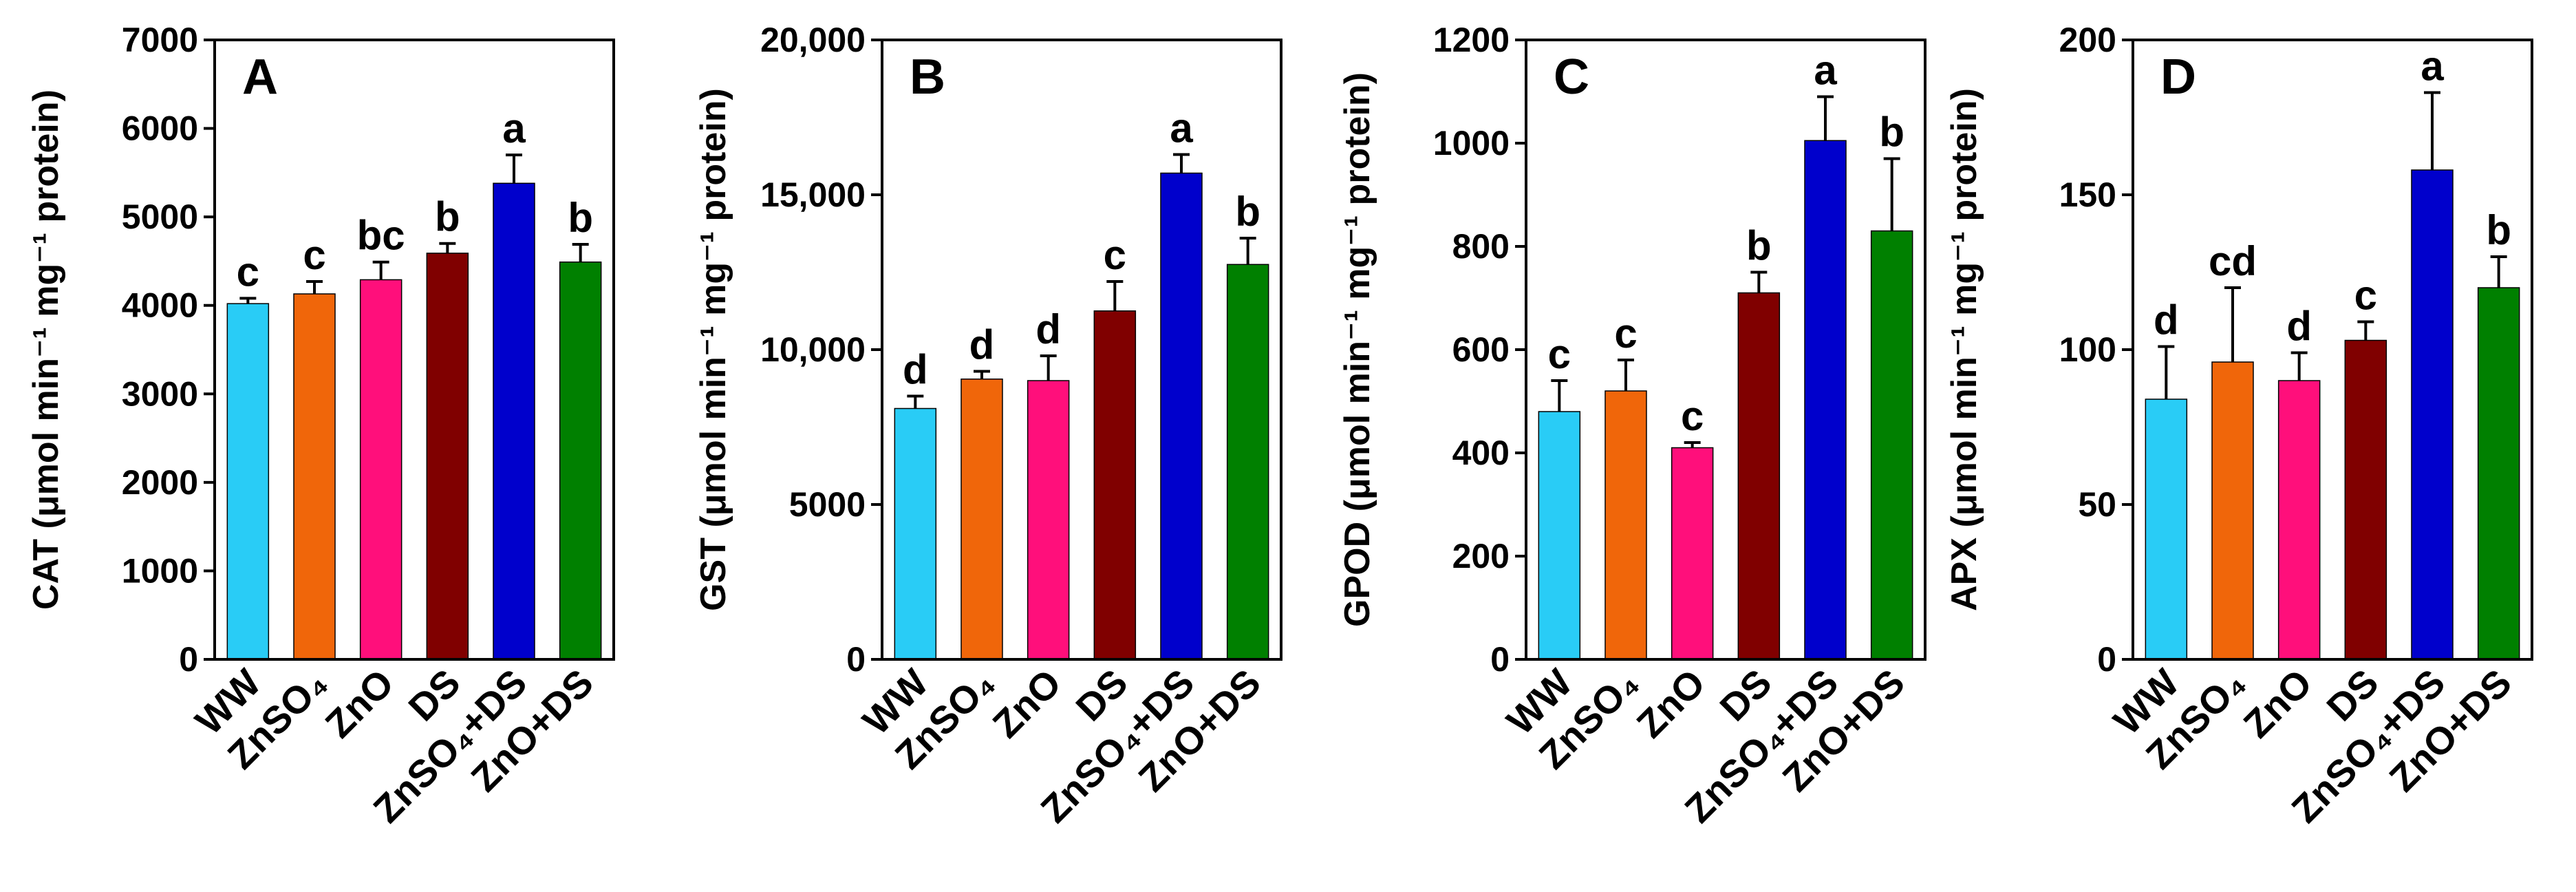  Describe the element at coordinates (2097, 504) in the screenshot. I see `y-tick-label: 50` at that location.